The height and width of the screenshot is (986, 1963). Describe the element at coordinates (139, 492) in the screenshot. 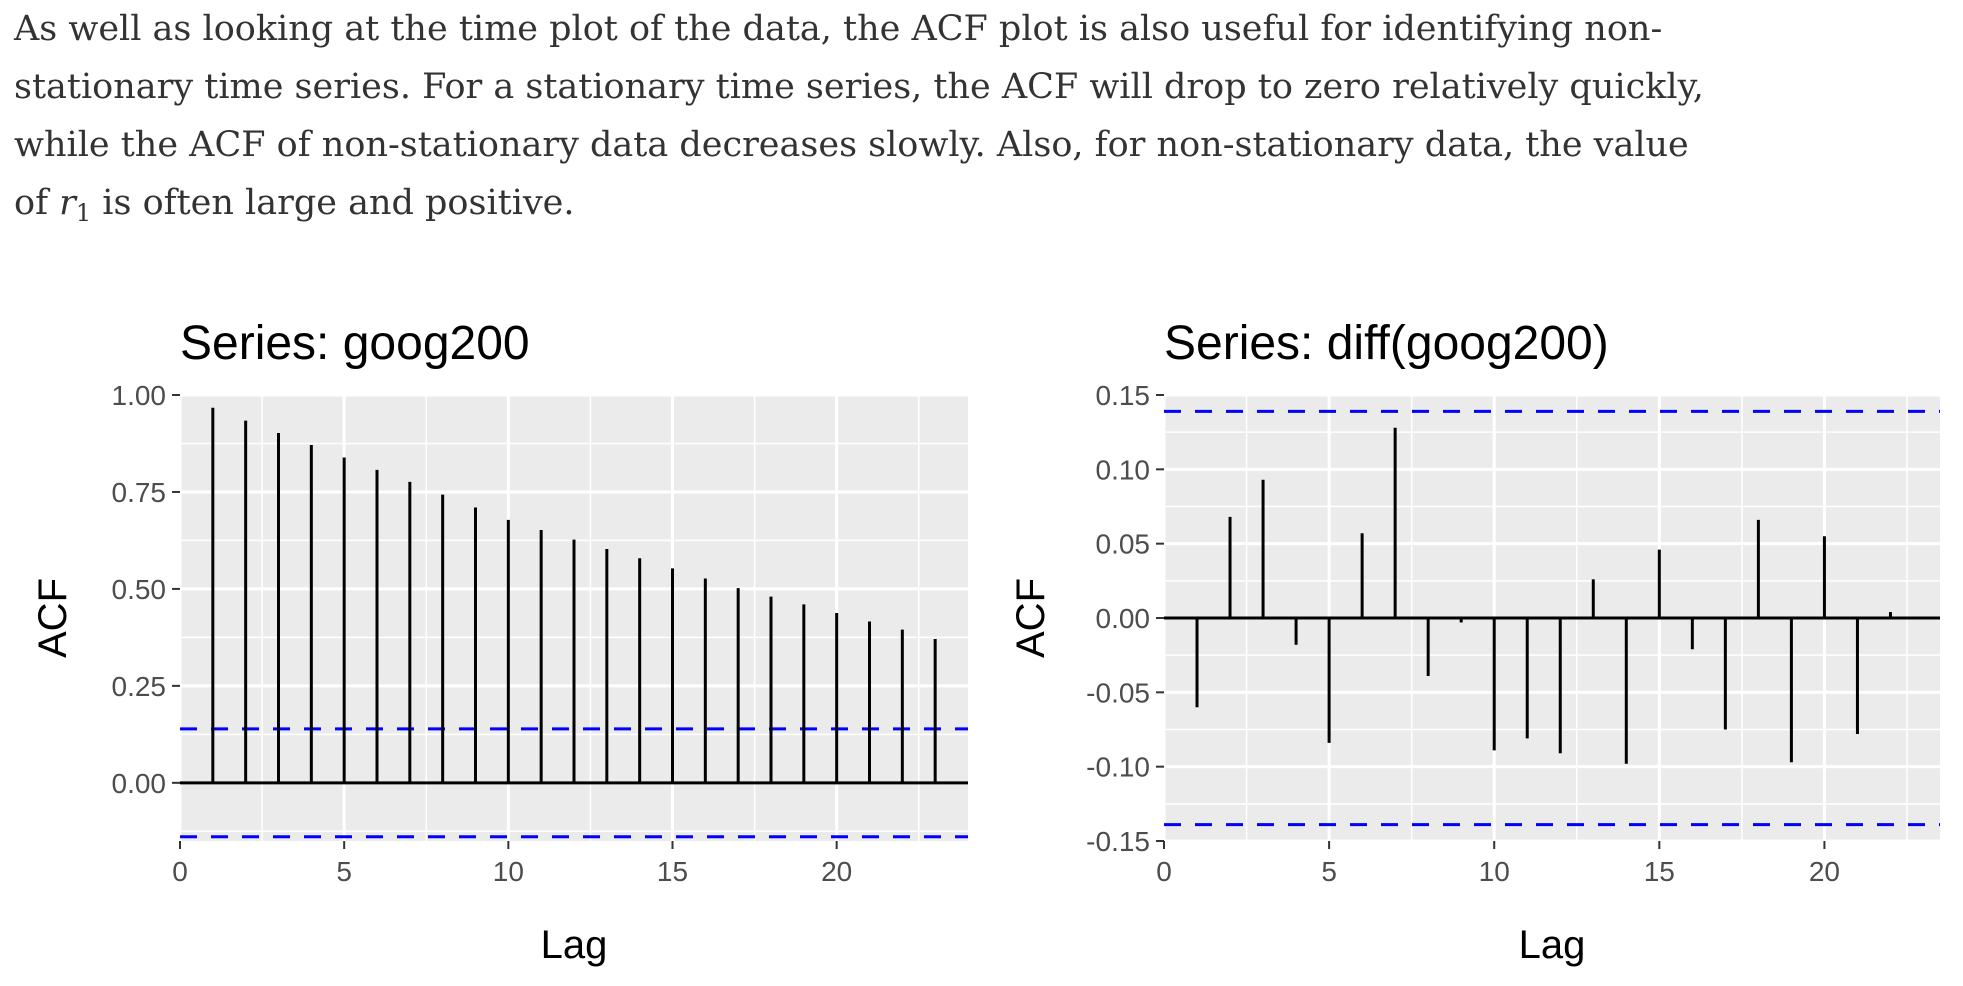

I see `y-tick-label: 0.75` at that location.